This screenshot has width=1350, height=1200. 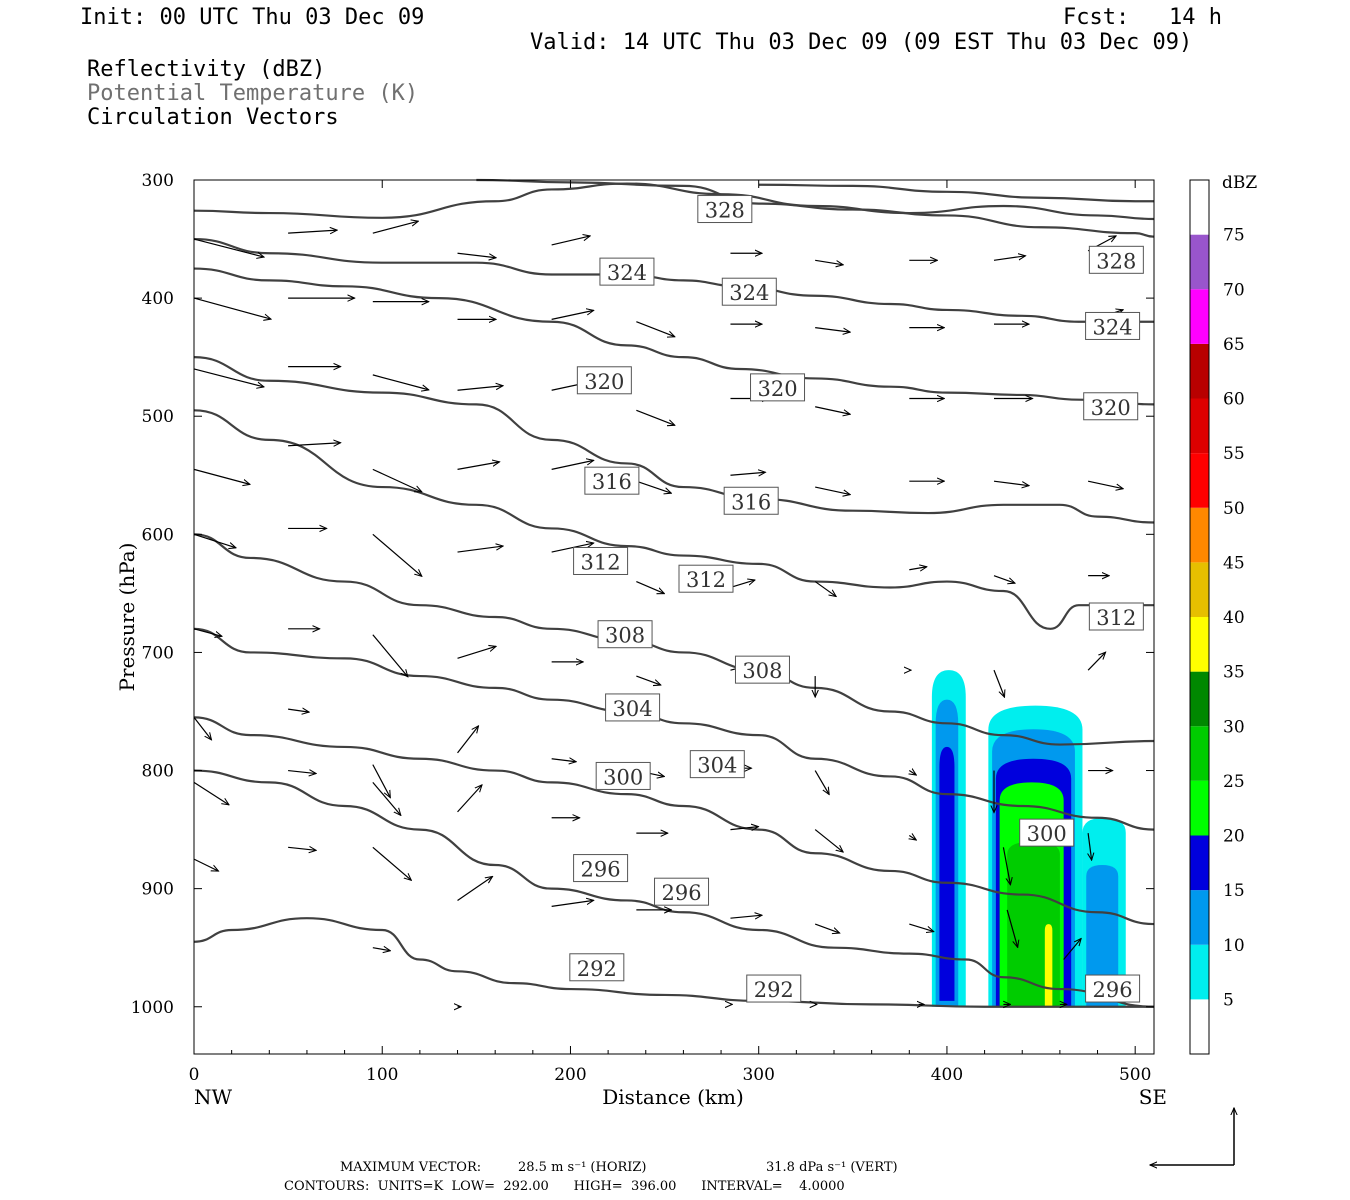 I want to click on colorbar-label: 55, so click(x=1234, y=454).